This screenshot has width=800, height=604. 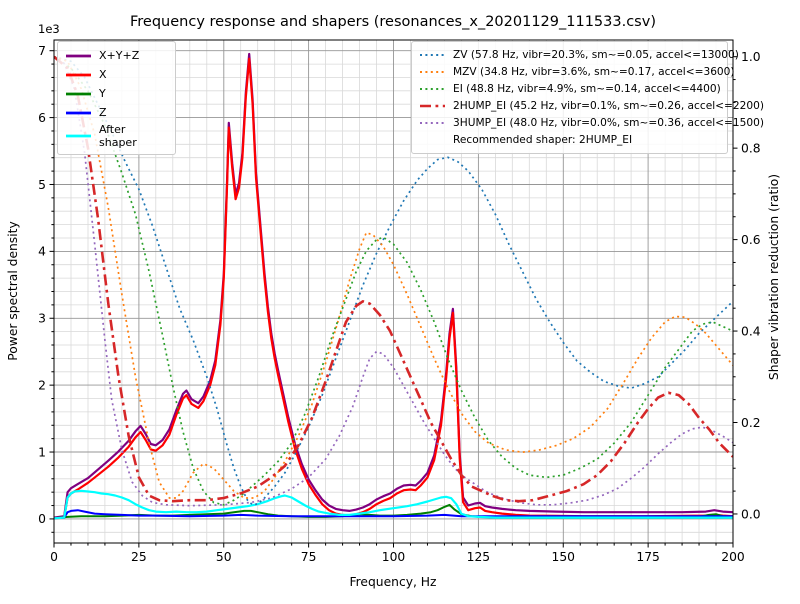 I want to click on y-left-tick-label: 2, so click(x=42, y=385).